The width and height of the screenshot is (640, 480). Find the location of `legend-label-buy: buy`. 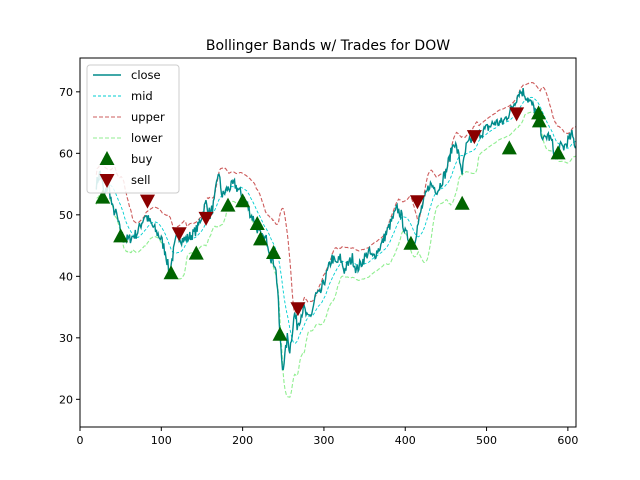

legend-label-buy: buy is located at coordinates (142, 159).